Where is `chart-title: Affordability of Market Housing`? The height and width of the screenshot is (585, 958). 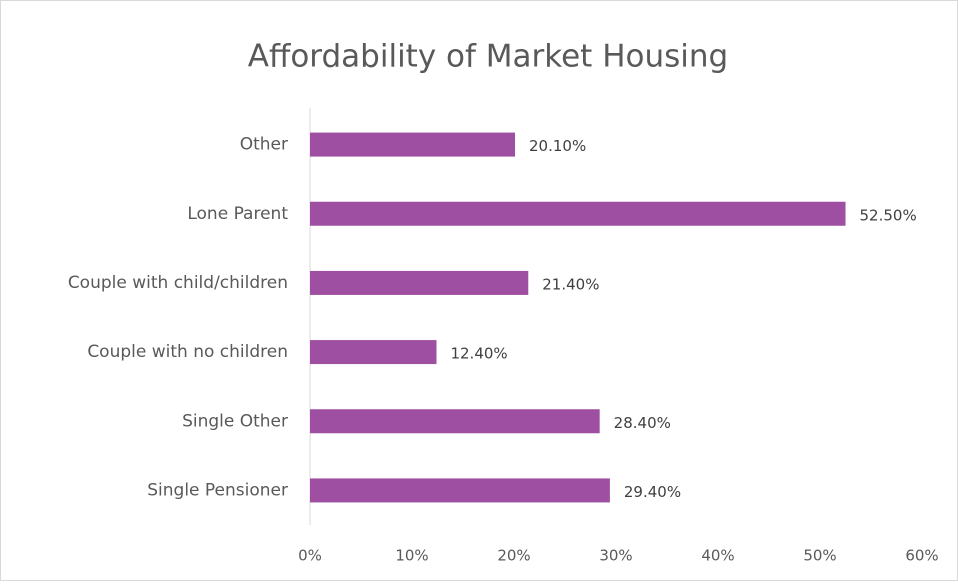
chart-title: Affordability of Market Housing is located at coordinates (488, 57).